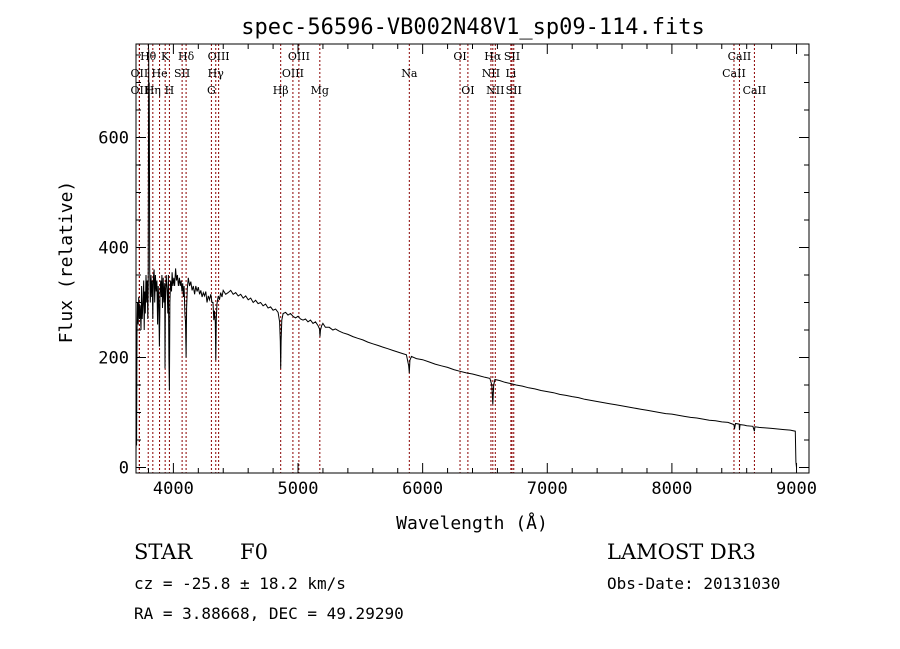 The height and width of the screenshot is (649, 900). What do you see at coordinates (165, 56) in the screenshot?
I see `line-label: K` at bounding box center [165, 56].